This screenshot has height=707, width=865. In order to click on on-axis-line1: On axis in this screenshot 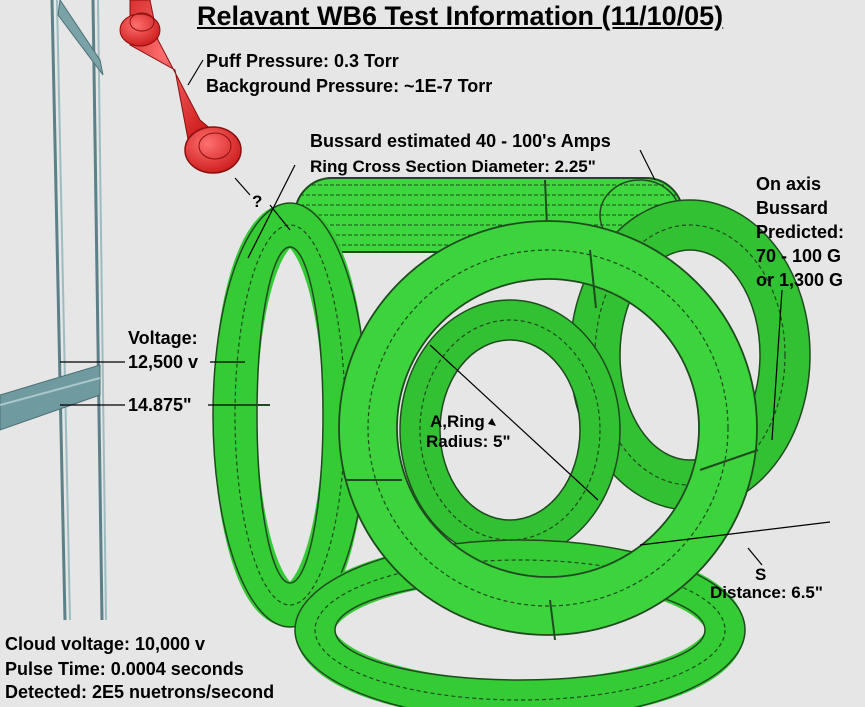, I will do `click(789, 184)`.